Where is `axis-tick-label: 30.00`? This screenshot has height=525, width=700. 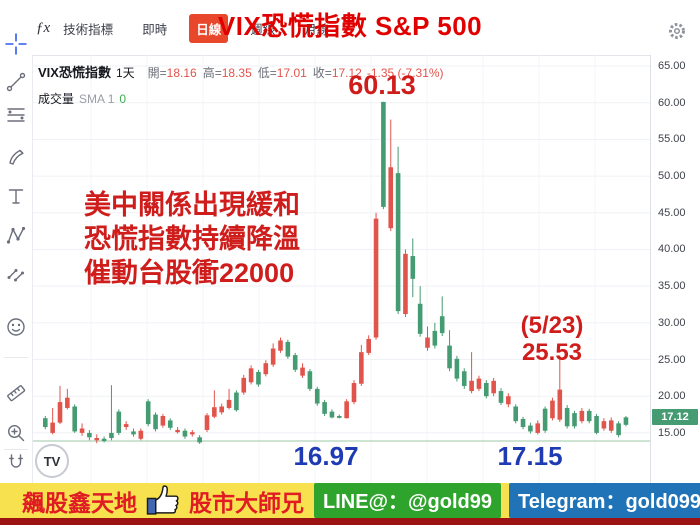 axis-tick-label: 30.00 is located at coordinates (672, 322).